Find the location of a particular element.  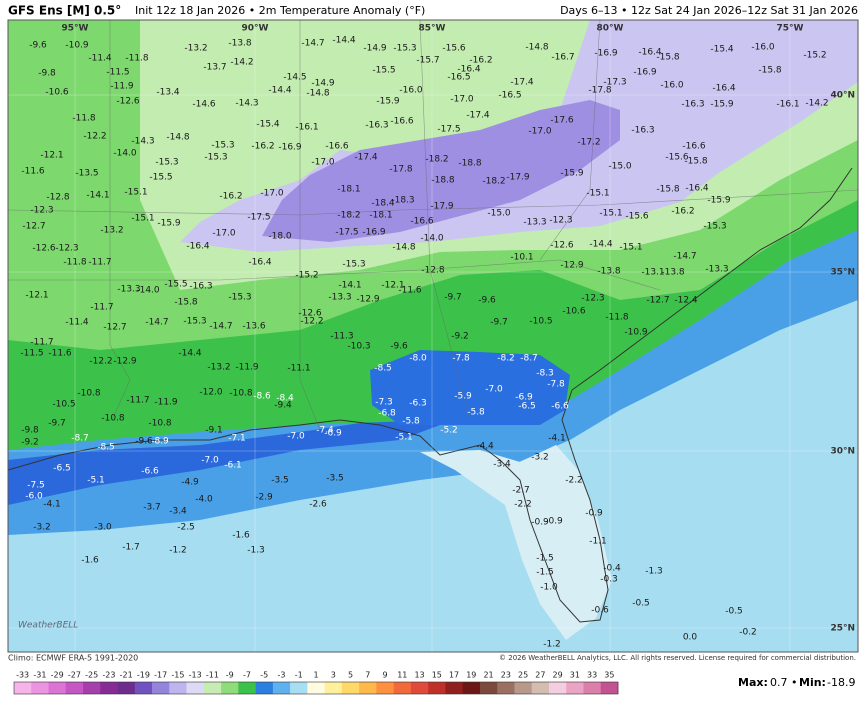

station-value: -6.3 is located at coordinates (418, 404).